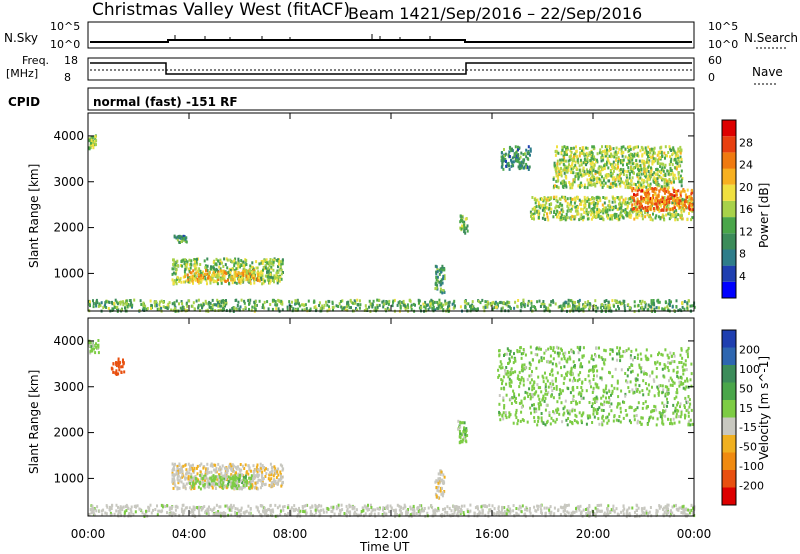  What do you see at coordinates (391, 68) in the screenshot?
I see `freq-trace` at bounding box center [391, 68].